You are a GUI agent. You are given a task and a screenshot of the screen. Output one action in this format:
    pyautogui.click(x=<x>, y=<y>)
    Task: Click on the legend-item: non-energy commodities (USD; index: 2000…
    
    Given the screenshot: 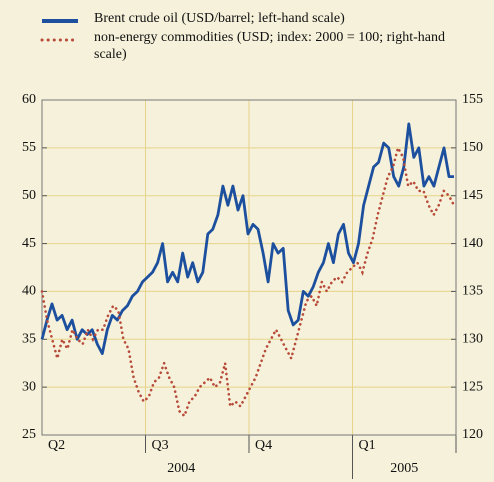 What is the action you would take?
    pyautogui.click(x=260, y=46)
    